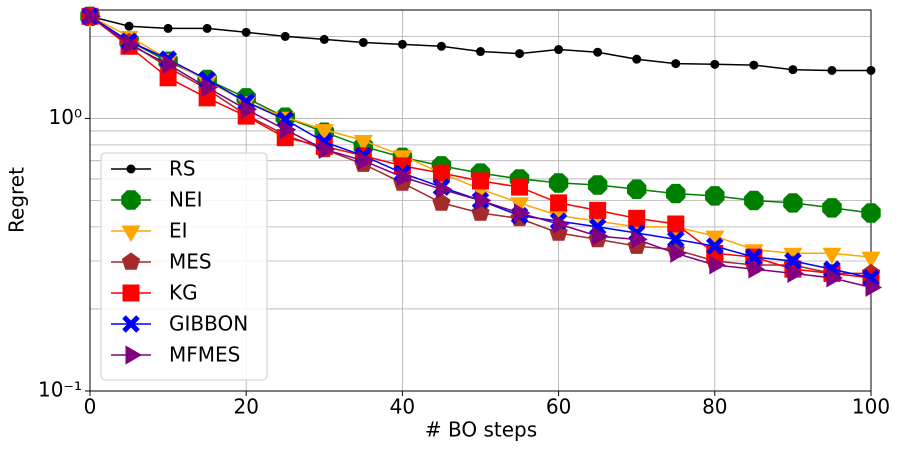 The image size is (899, 449). I want to click on legend-label: RS, so click(182, 169).